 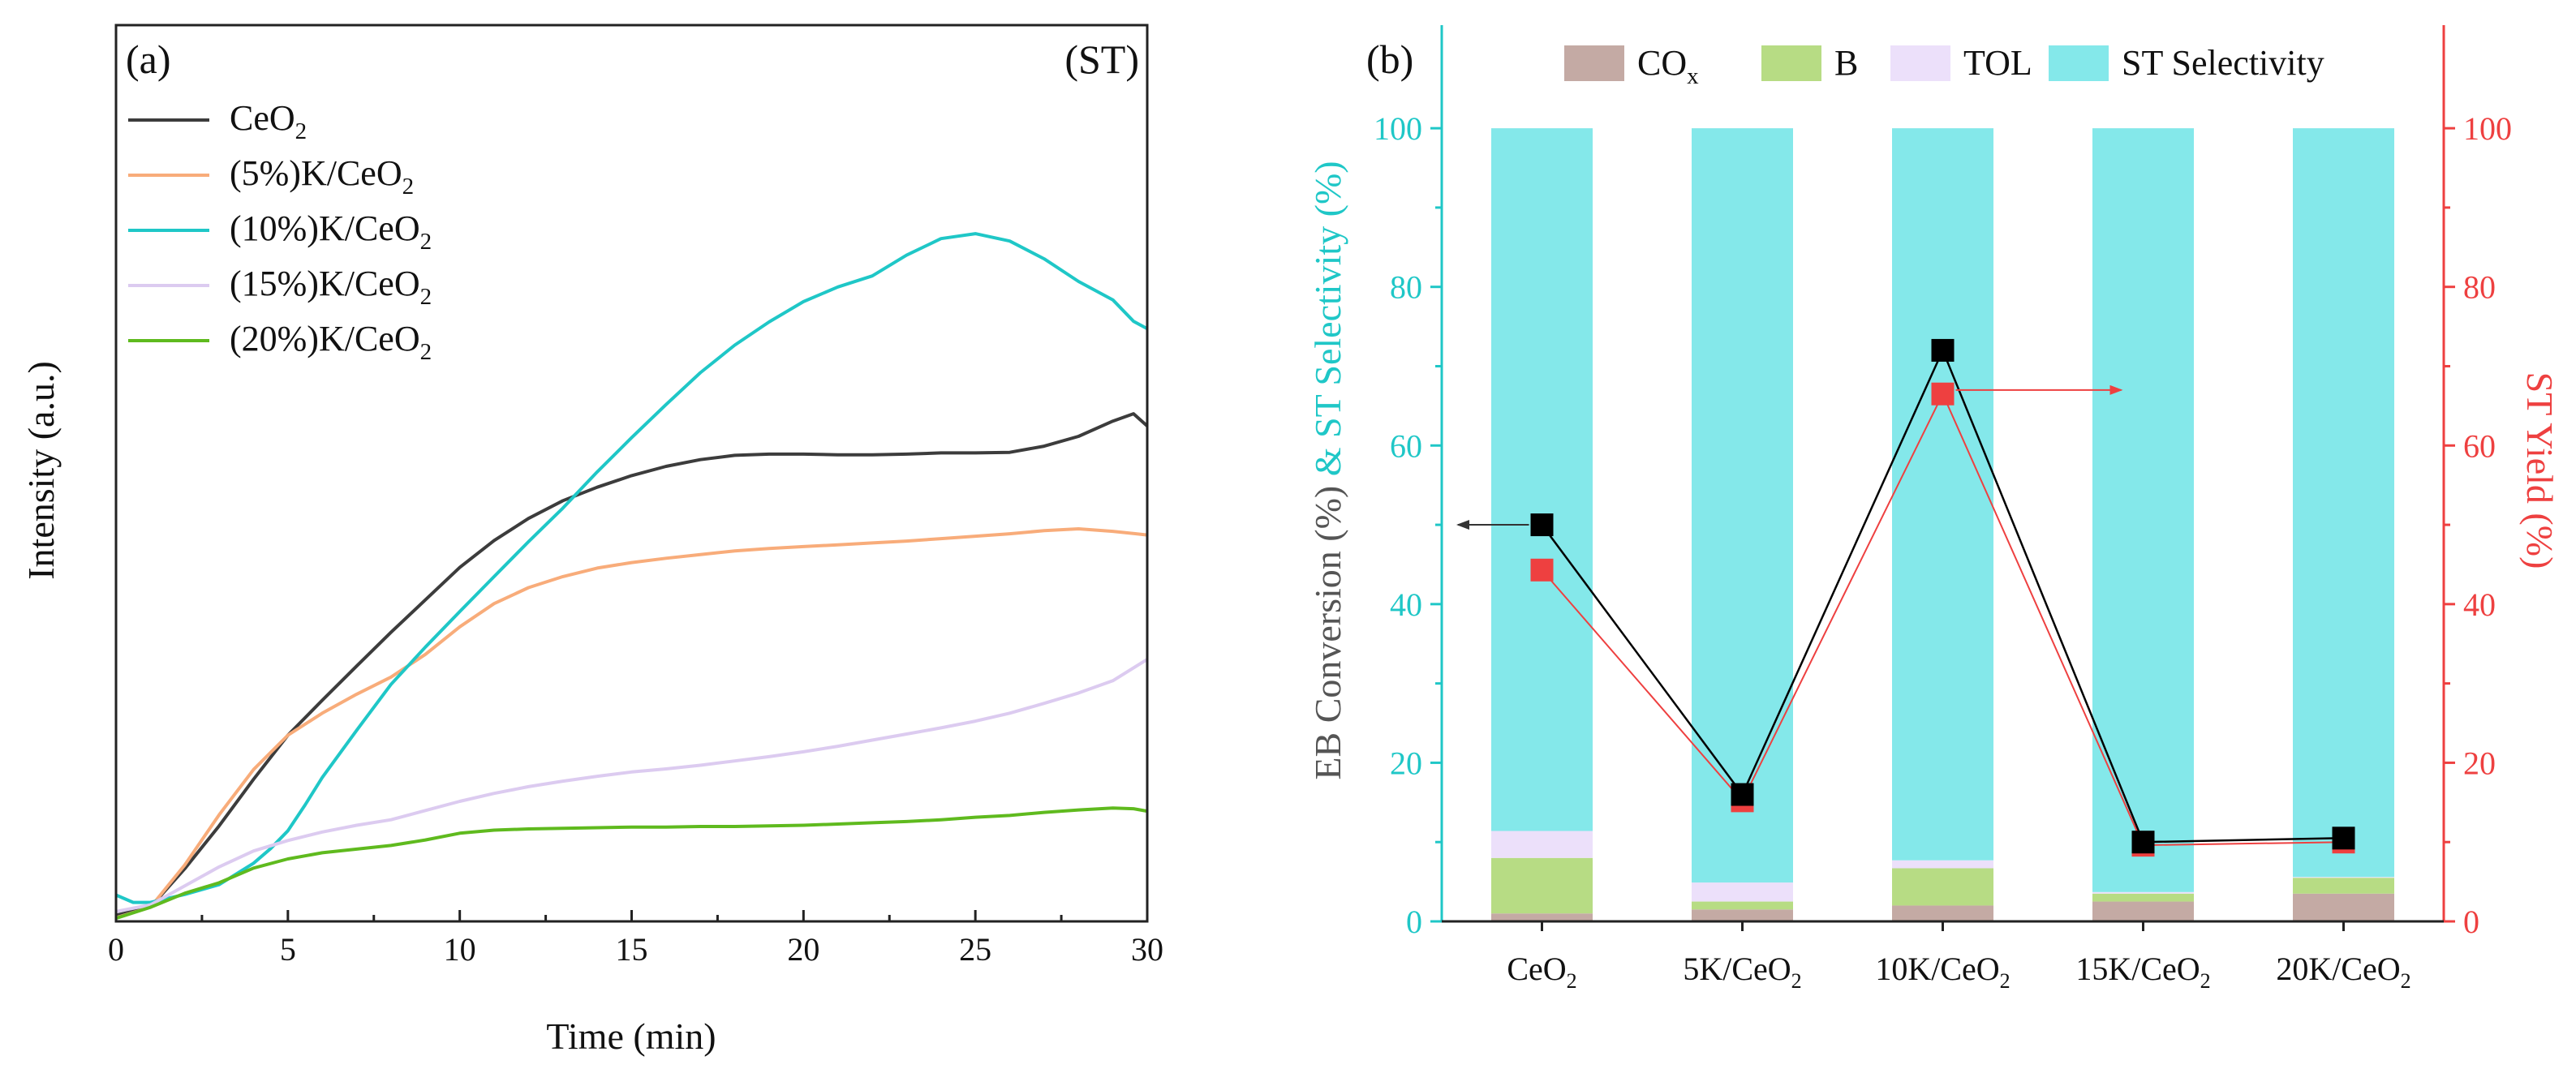 I want to click on category-label: 5K/CeO2, so click(x=1742, y=972).